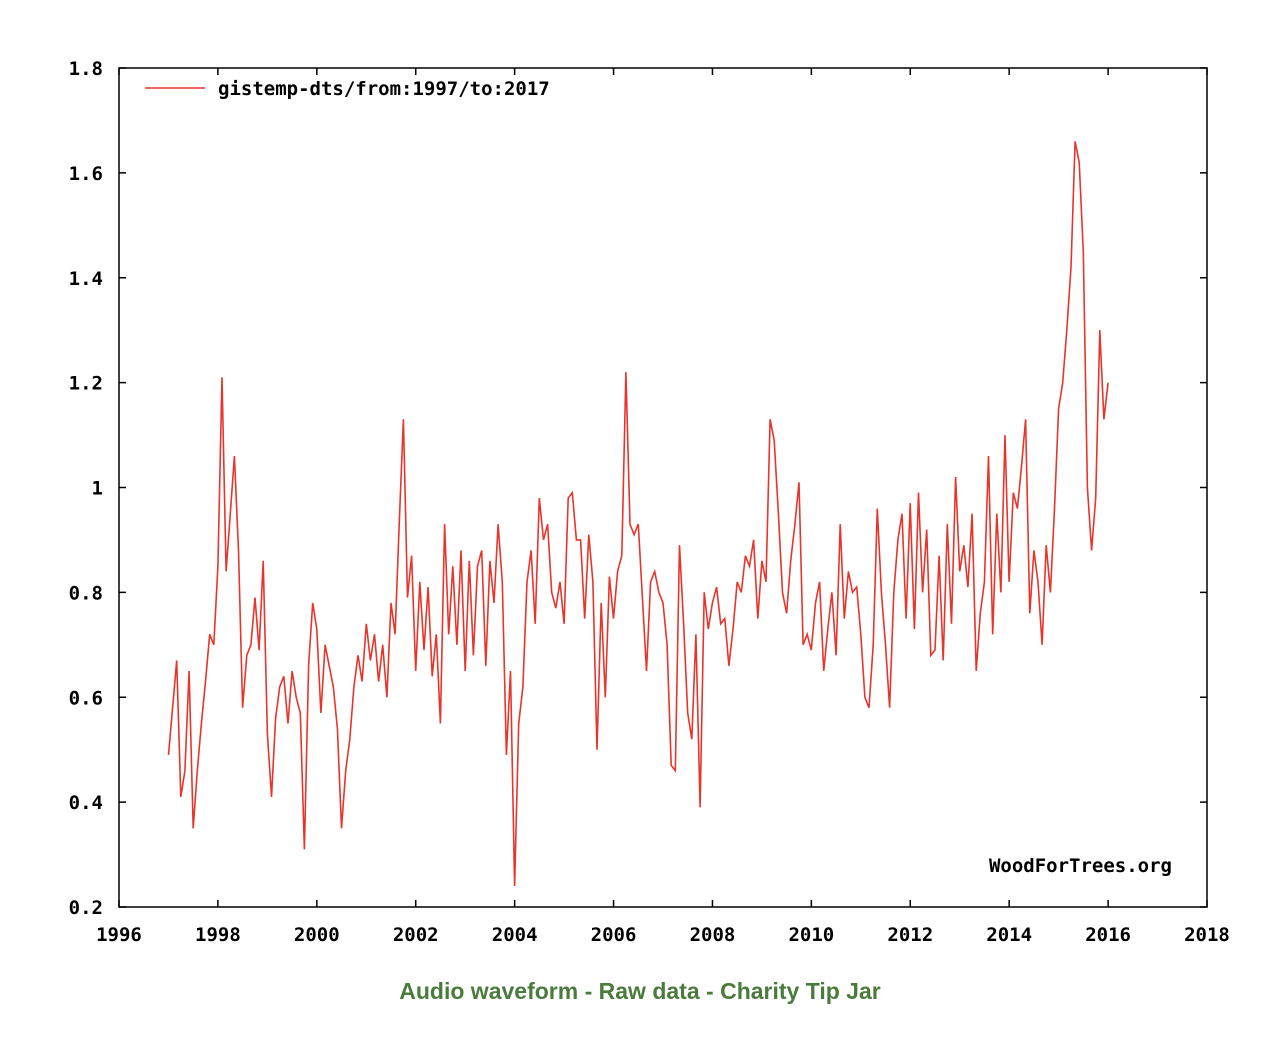  What do you see at coordinates (416, 935) in the screenshot?
I see `x-tick-label: 2002` at bounding box center [416, 935].